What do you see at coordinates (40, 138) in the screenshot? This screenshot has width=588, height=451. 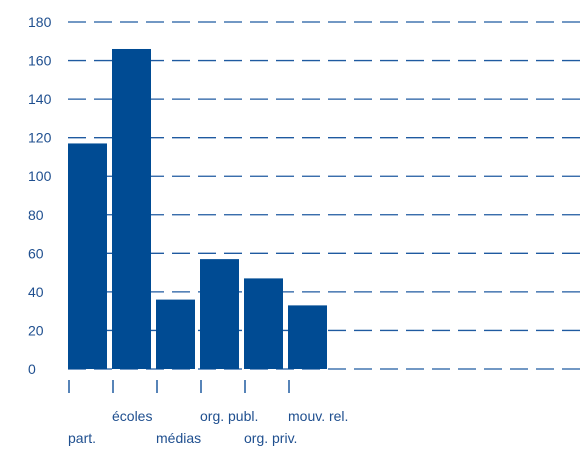 I see `y-tick-label-120: 120` at bounding box center [40, 138].